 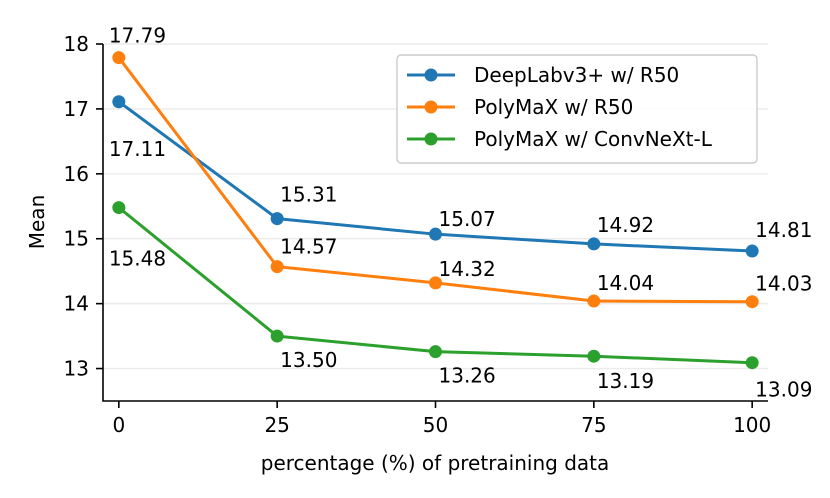 What do you see at coordinates (76, 109) in the screenshot?
I see `y-tick-label: 17` at bounding box center [76, 109].